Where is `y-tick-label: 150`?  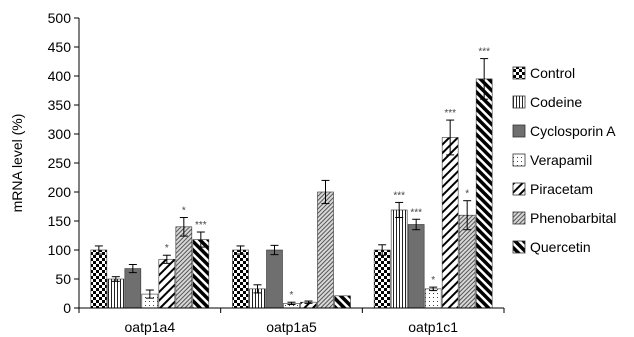
y-tick-label: 150 is located at coordinates (60, 221).